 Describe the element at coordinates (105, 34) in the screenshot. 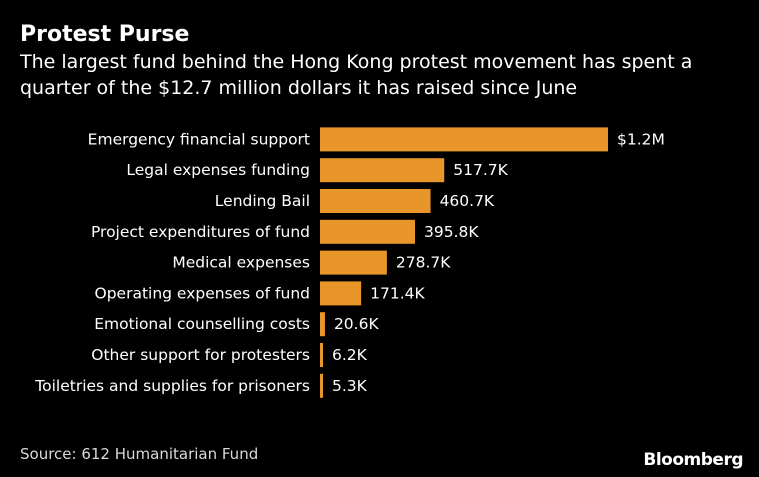

I see `chart-title: Protest Purse` at that location.